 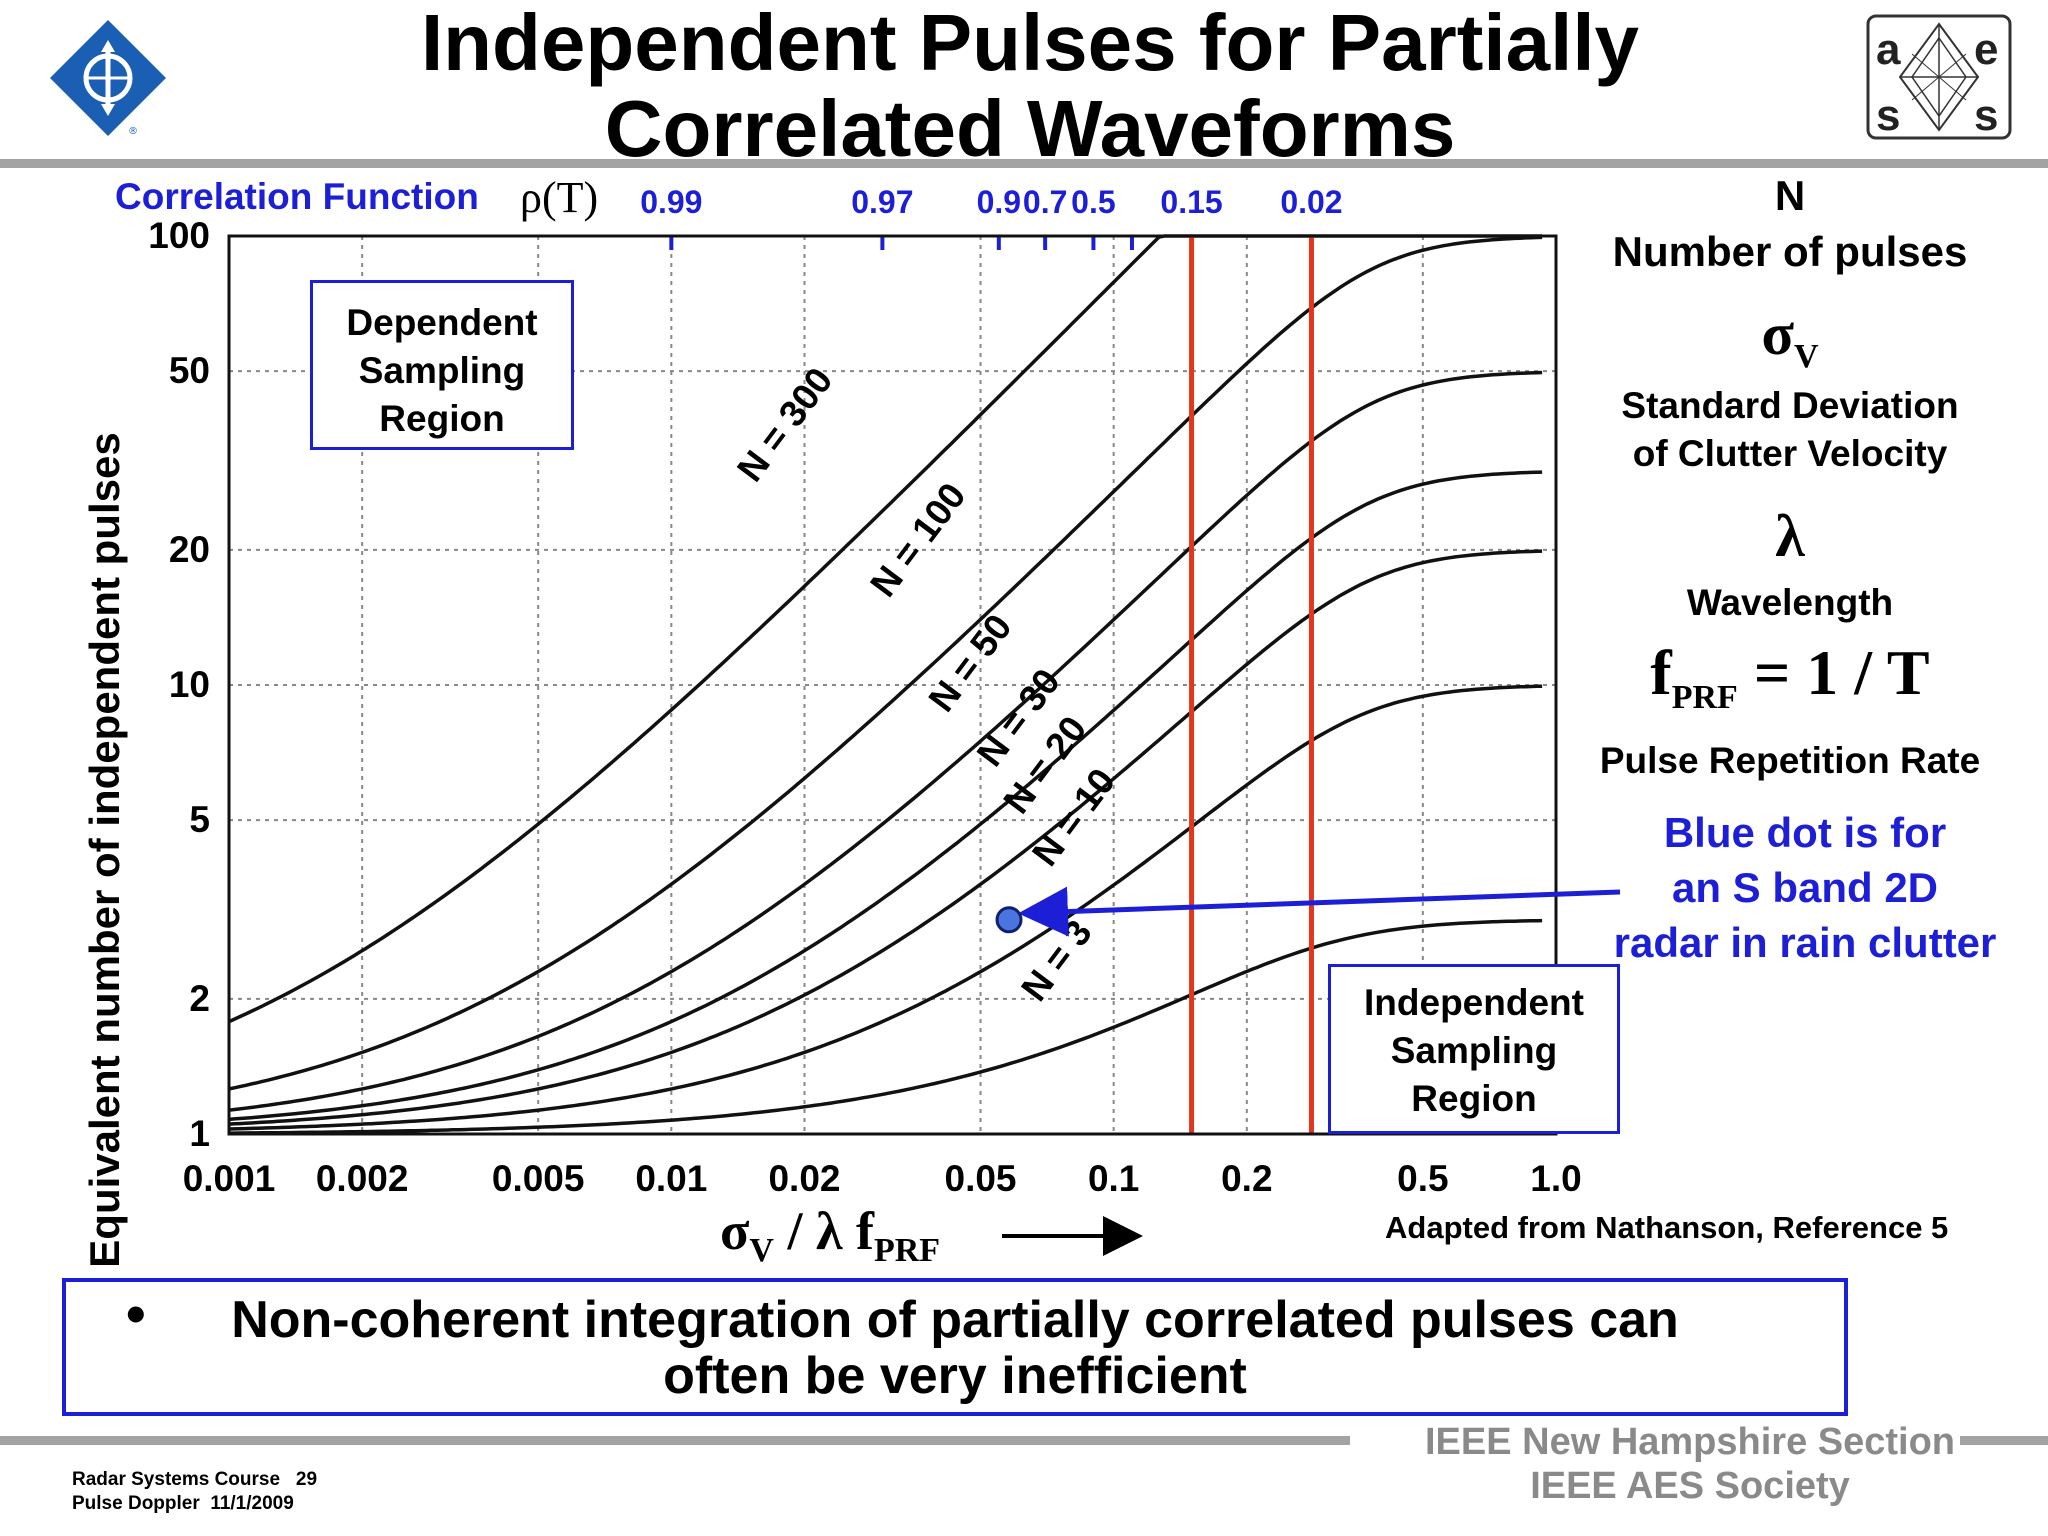 What do you see at coordinates (442, 370) in the screenshot?
I see `dependent-region-line-2: Sampling` at bounding box center [442, 370].